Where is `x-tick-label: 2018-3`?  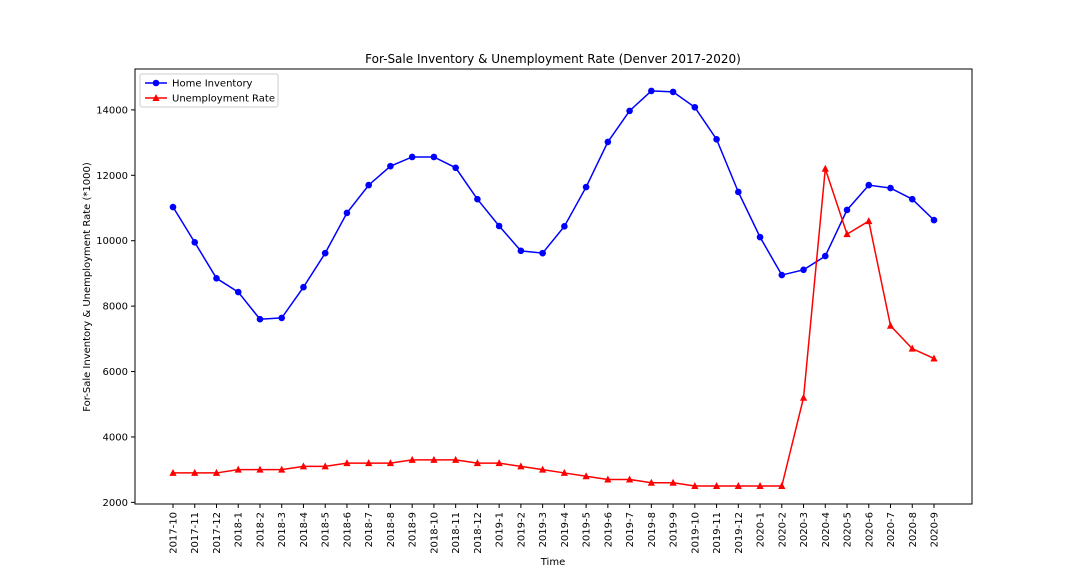
x-tick-label: 2018-3 is located at coordinates (282, 529).